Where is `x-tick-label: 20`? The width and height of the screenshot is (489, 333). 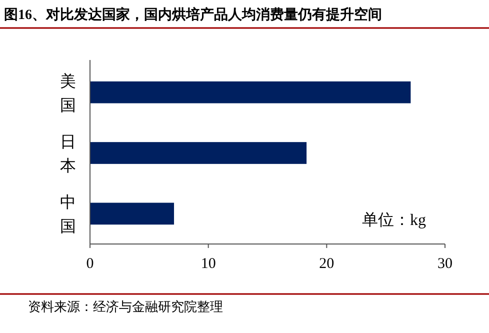 x-tick-label: 20 is located at coordinates (326, 264).